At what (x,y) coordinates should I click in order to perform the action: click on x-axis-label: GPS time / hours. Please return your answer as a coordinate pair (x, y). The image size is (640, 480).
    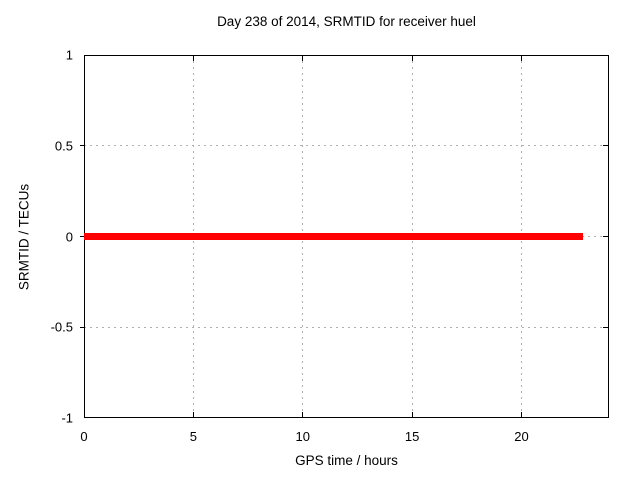
    Looking at the image, I should click on (346, 460).